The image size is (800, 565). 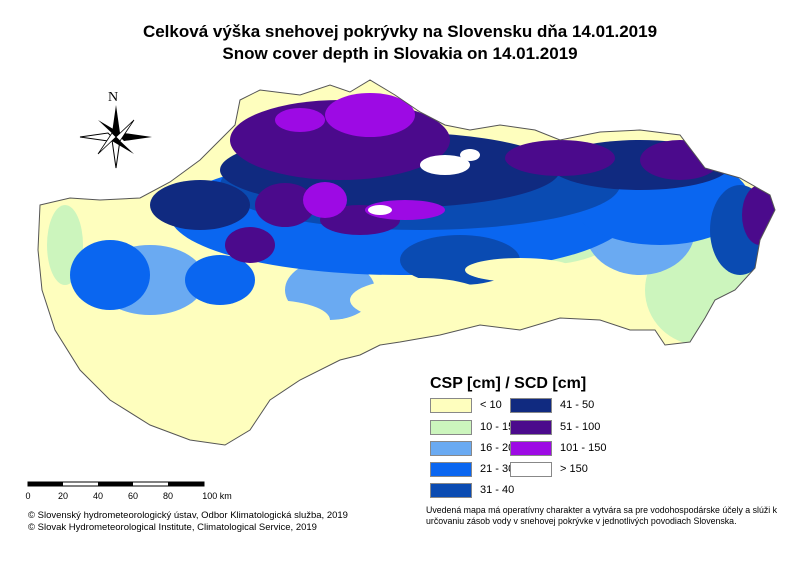 What do you see at coordinates (508, 383) in the screenshot?
I see `legend-title: CSP [cm] / SCD [cm]` at bounding box center [508, 383].